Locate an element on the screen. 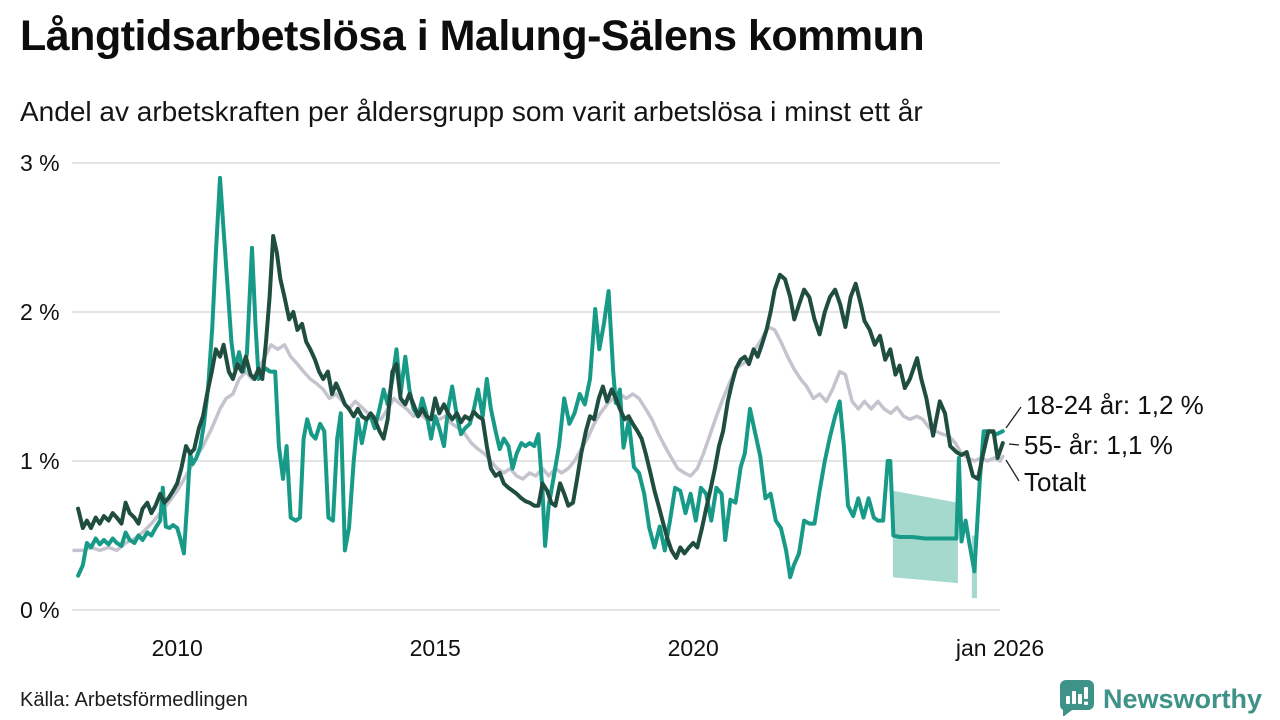  y-axis-tick-label: 1 % is located at coordinates (40, 461).